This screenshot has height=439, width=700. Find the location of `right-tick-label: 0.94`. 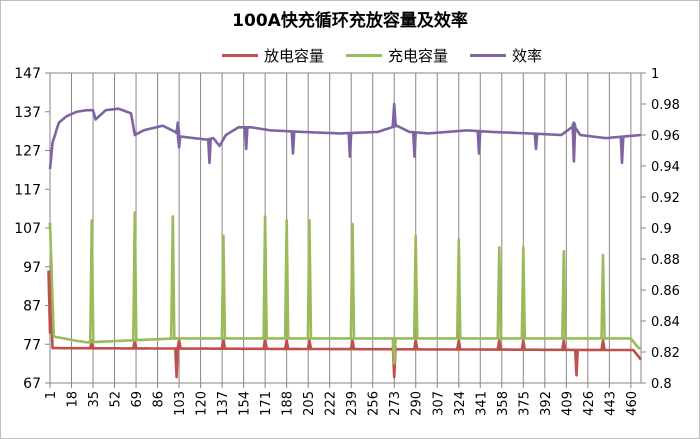

right-tick-label: 0.94 is located at coordinates (665, 167).